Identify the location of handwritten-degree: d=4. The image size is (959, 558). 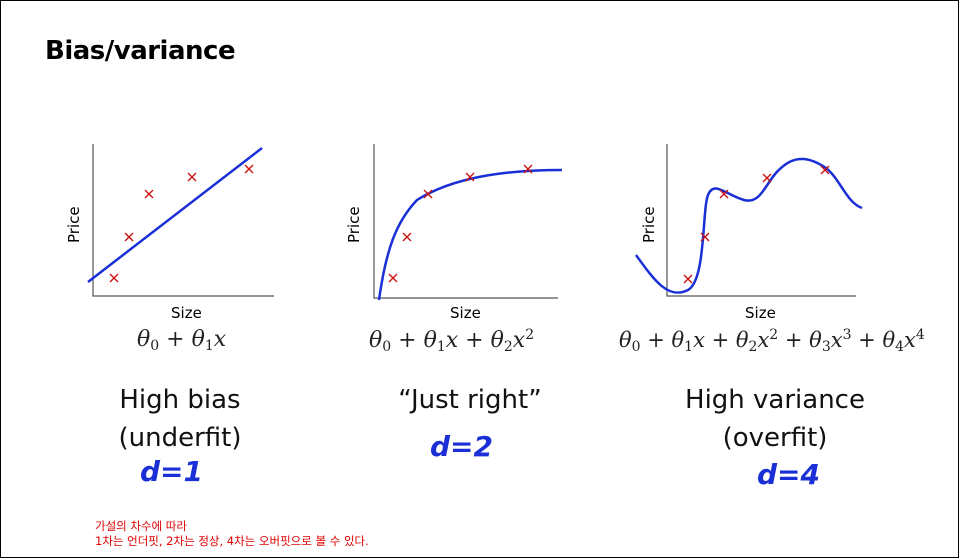
(788, 474).